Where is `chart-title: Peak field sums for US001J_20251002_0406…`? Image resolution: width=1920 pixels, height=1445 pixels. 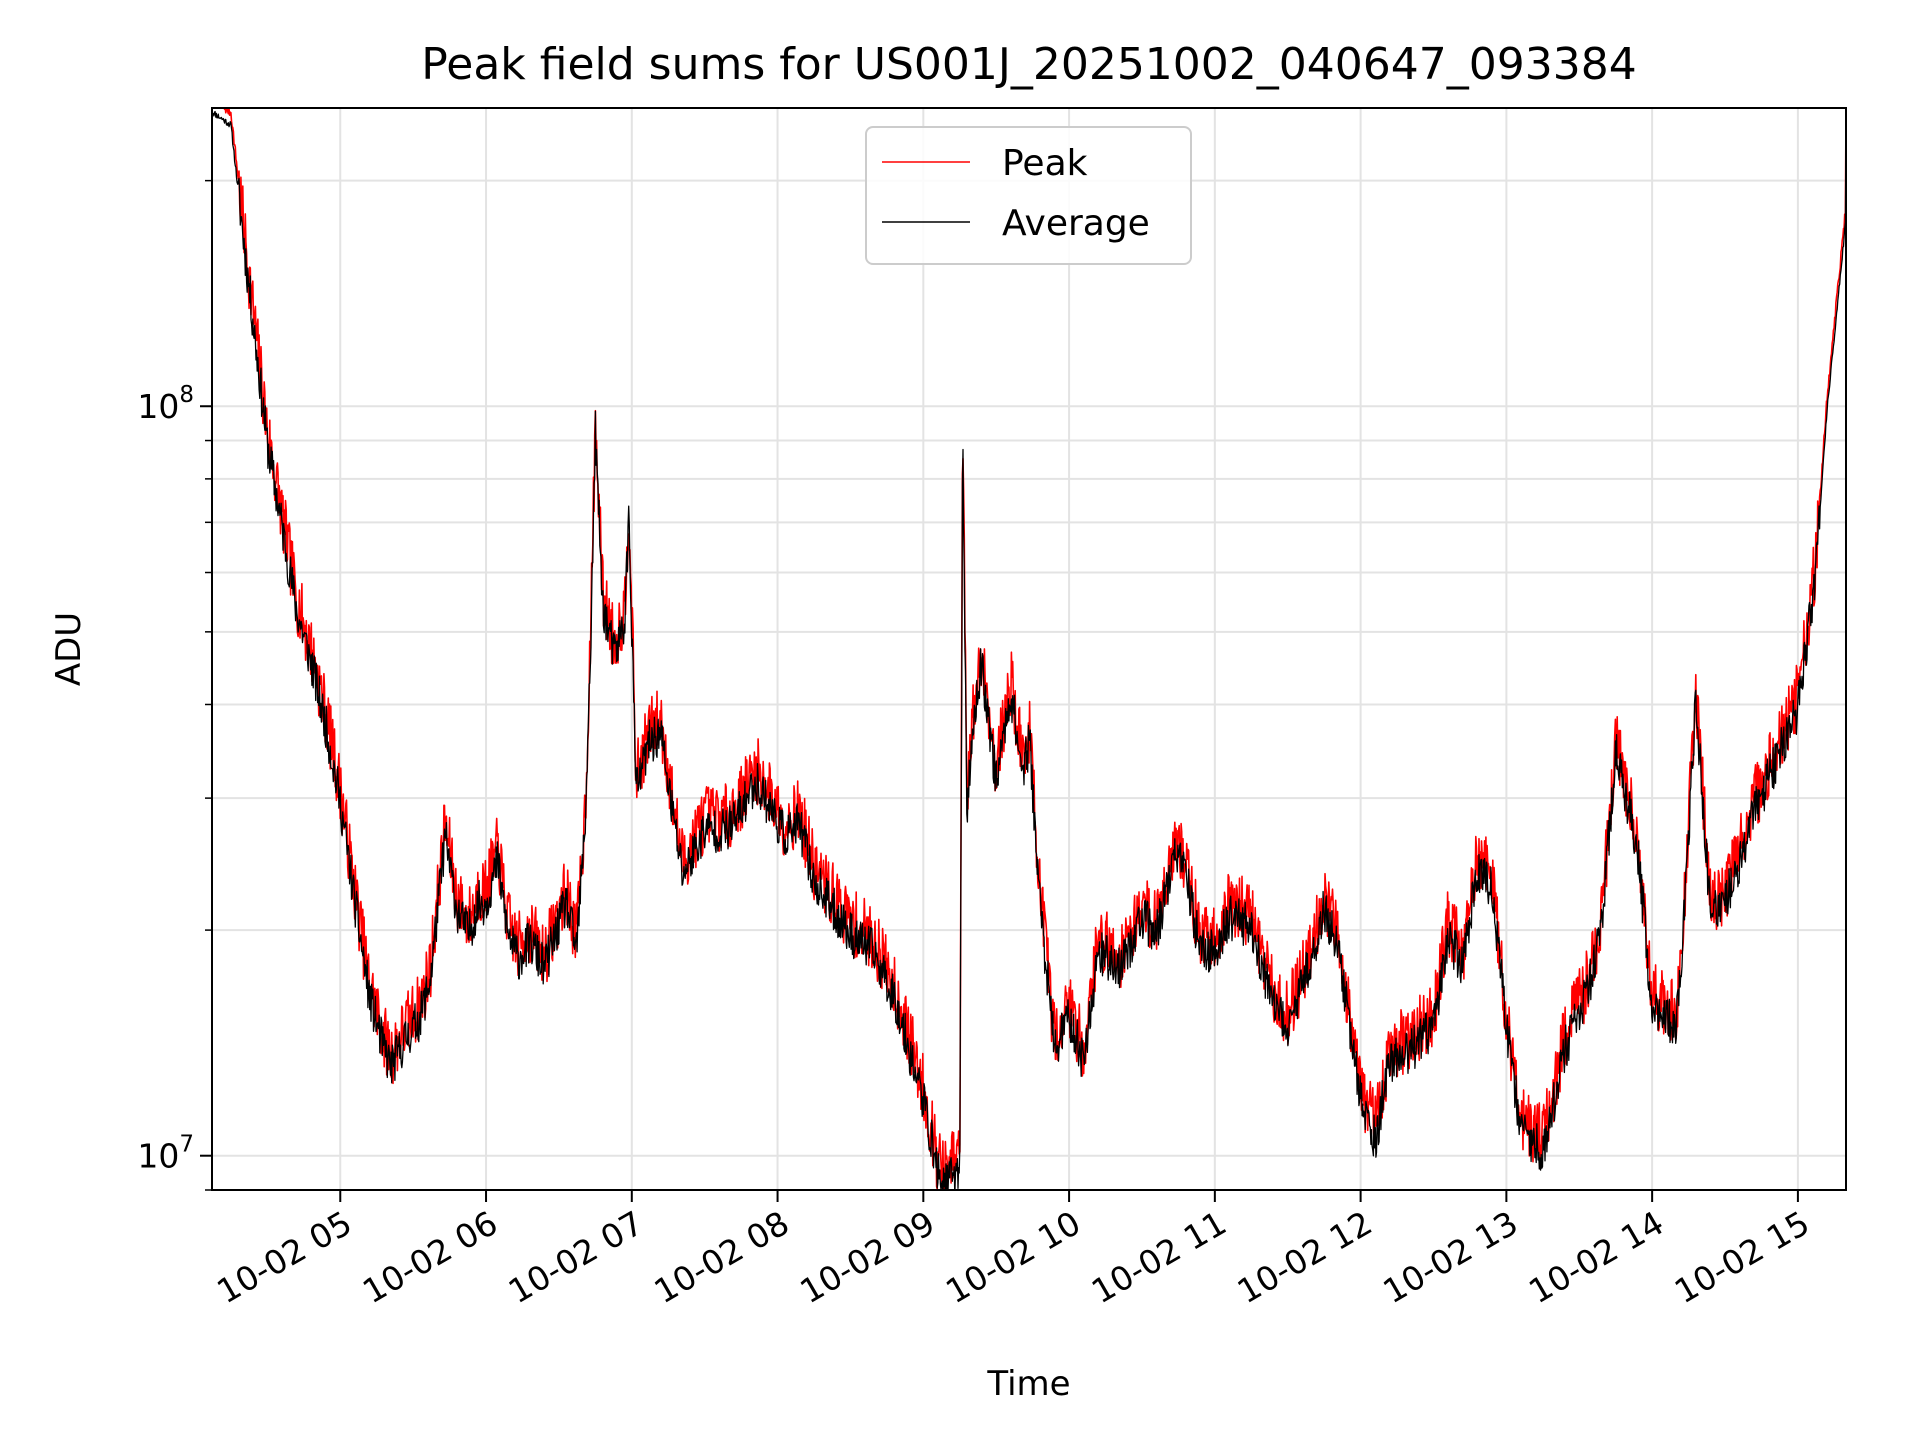
chart-title: Peak field sums for US001J_20251002_0406… is located at coordinates (1028, 64).